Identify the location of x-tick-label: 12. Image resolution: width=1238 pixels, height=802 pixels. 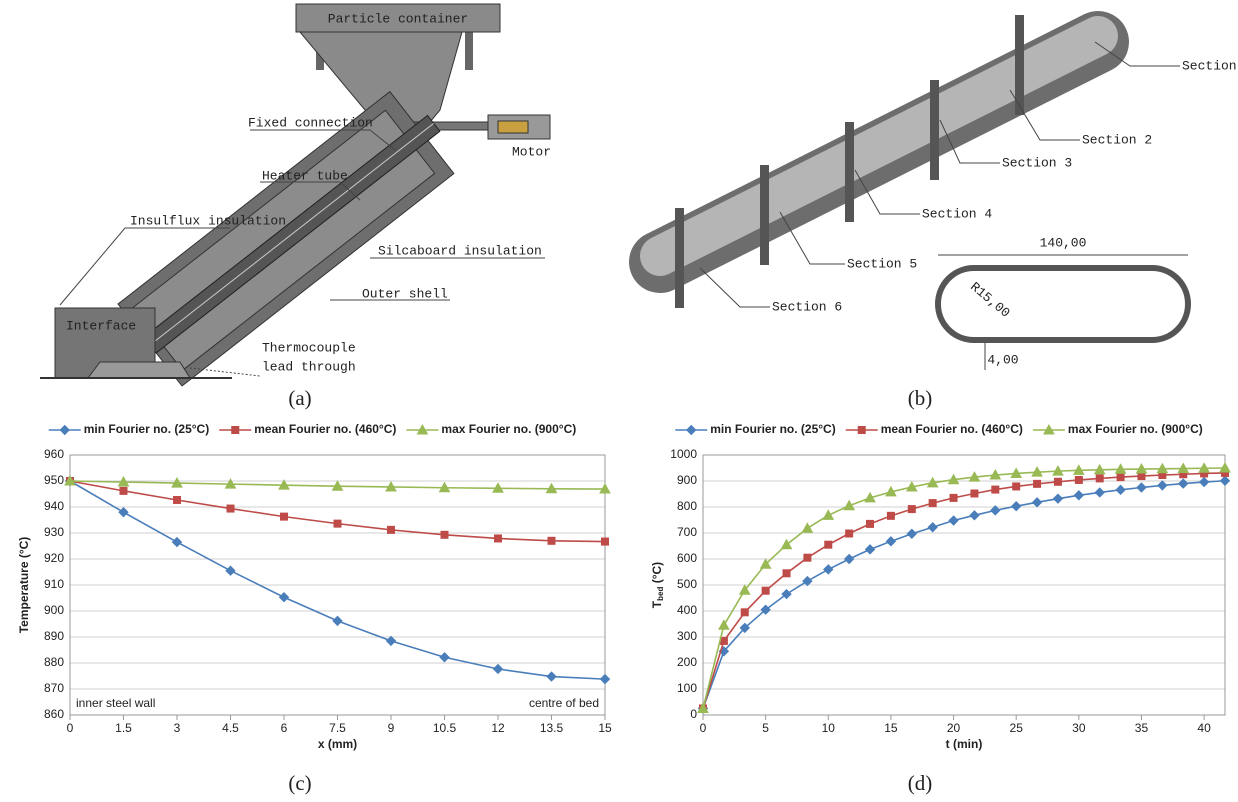
(498, 728).